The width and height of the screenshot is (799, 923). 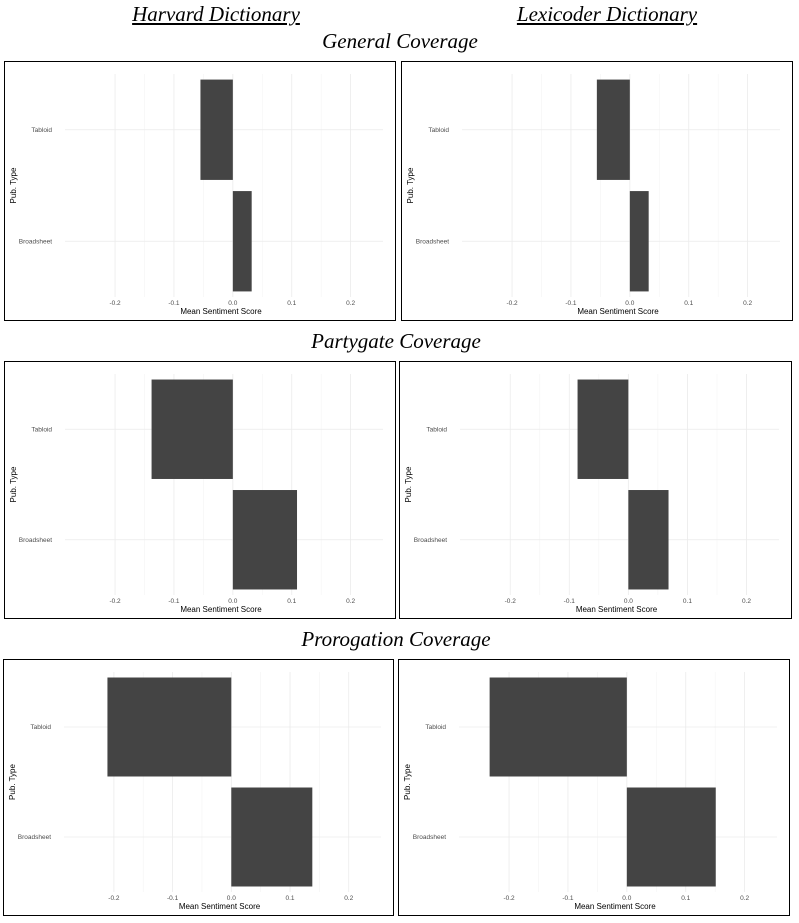 What do you see at coordinates (396, 341) in the screenshot?
I see `section-title-partygate: Partygate Coverage` at bounding box center [396, 341].